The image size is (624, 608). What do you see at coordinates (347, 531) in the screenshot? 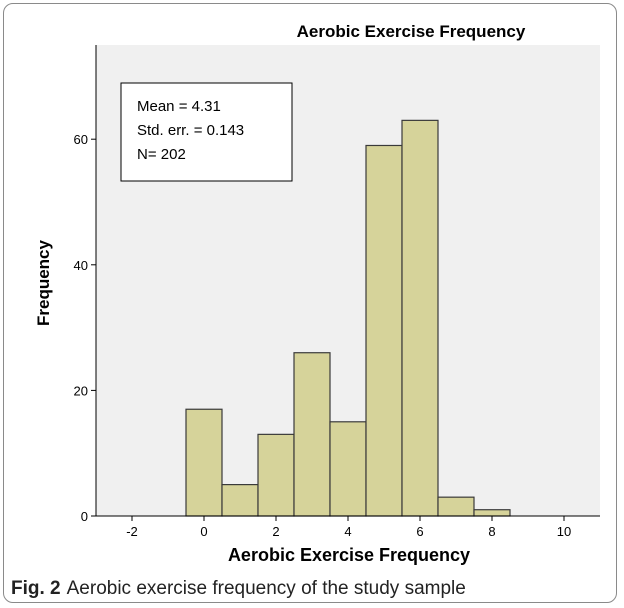
I see `x-tick-label: 4` at bounding box center [347, 531].